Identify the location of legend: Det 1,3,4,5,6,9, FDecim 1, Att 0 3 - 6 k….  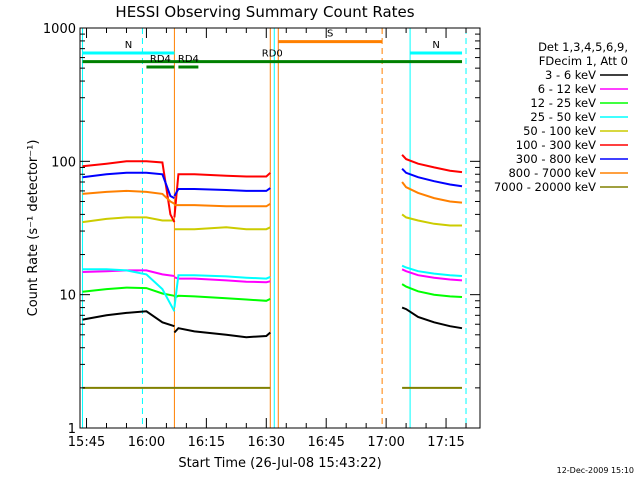
(561, 117).